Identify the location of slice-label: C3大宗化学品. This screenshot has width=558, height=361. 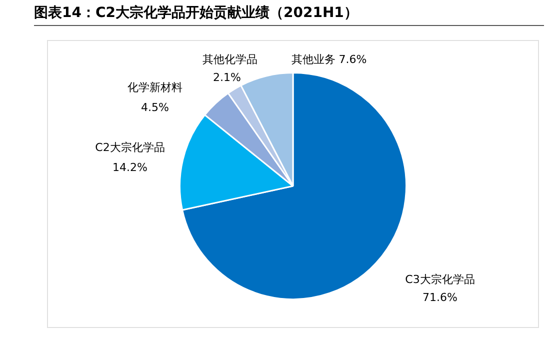
(440, 279).